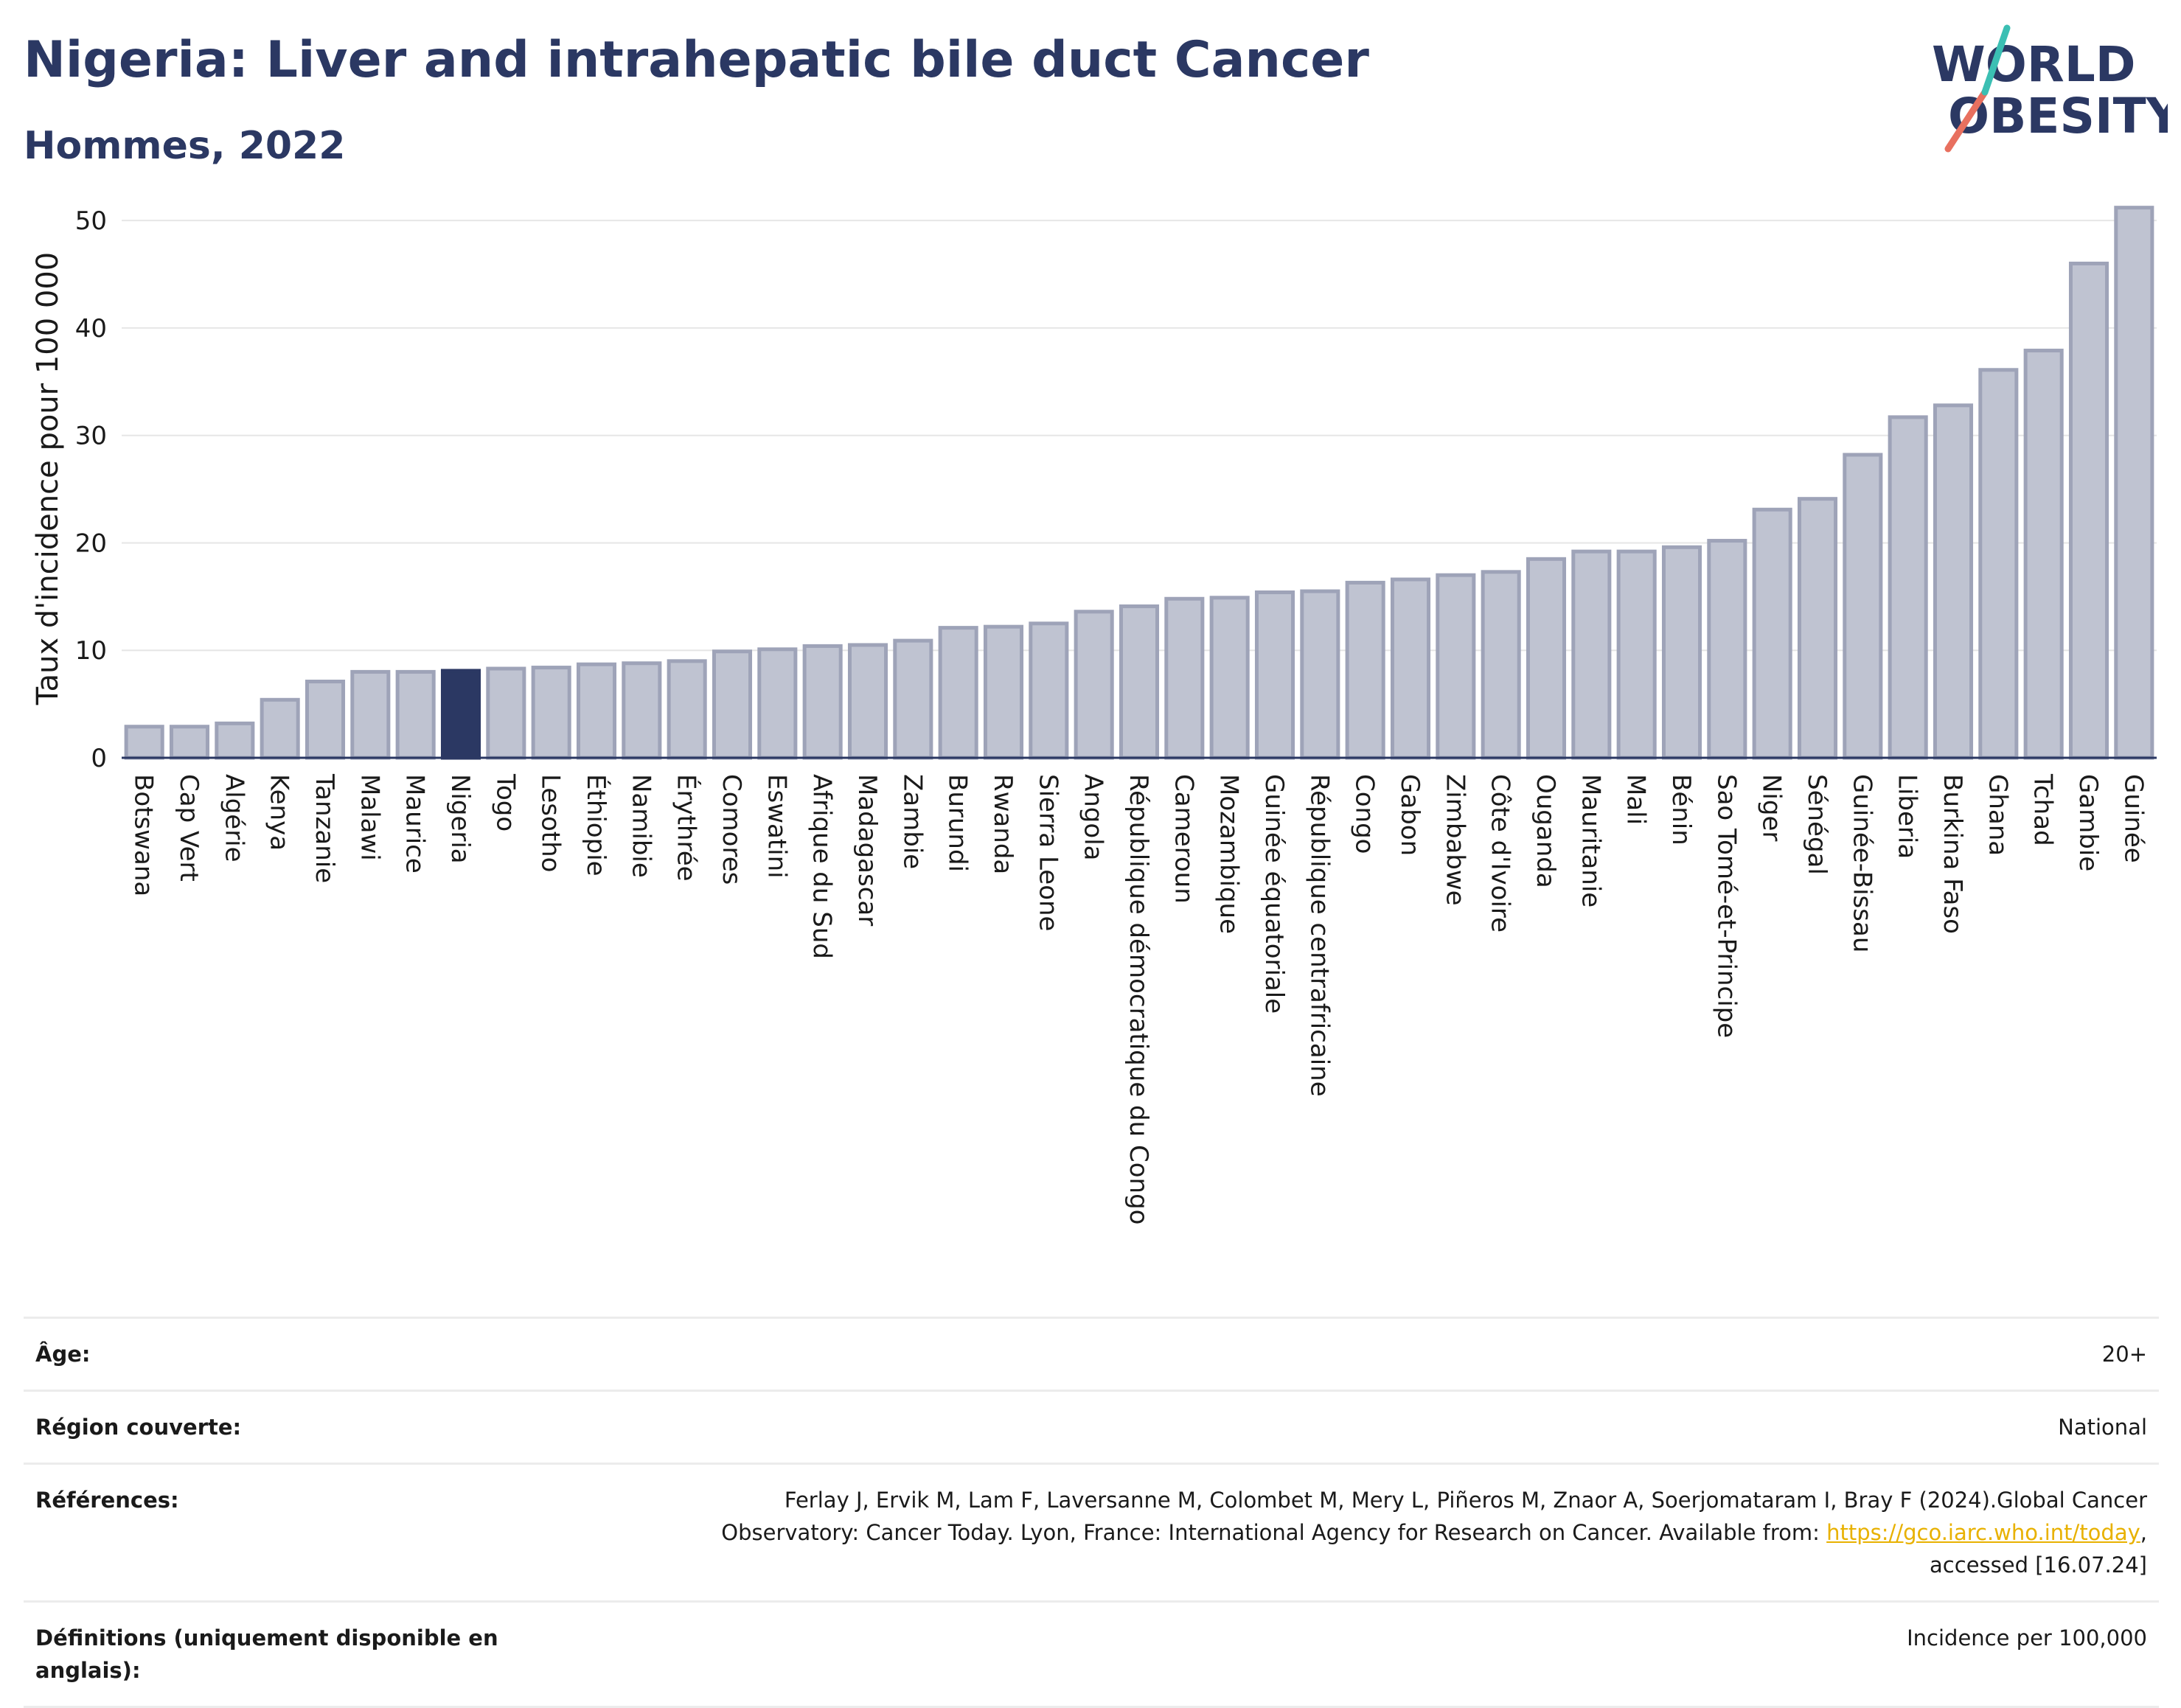 Image resolution: width=2181 pixels, height=1708 pixels. Describe the element at coordinates (1997, 815) in the screenshot. I see `x-tick-label: Ghana` at that location.